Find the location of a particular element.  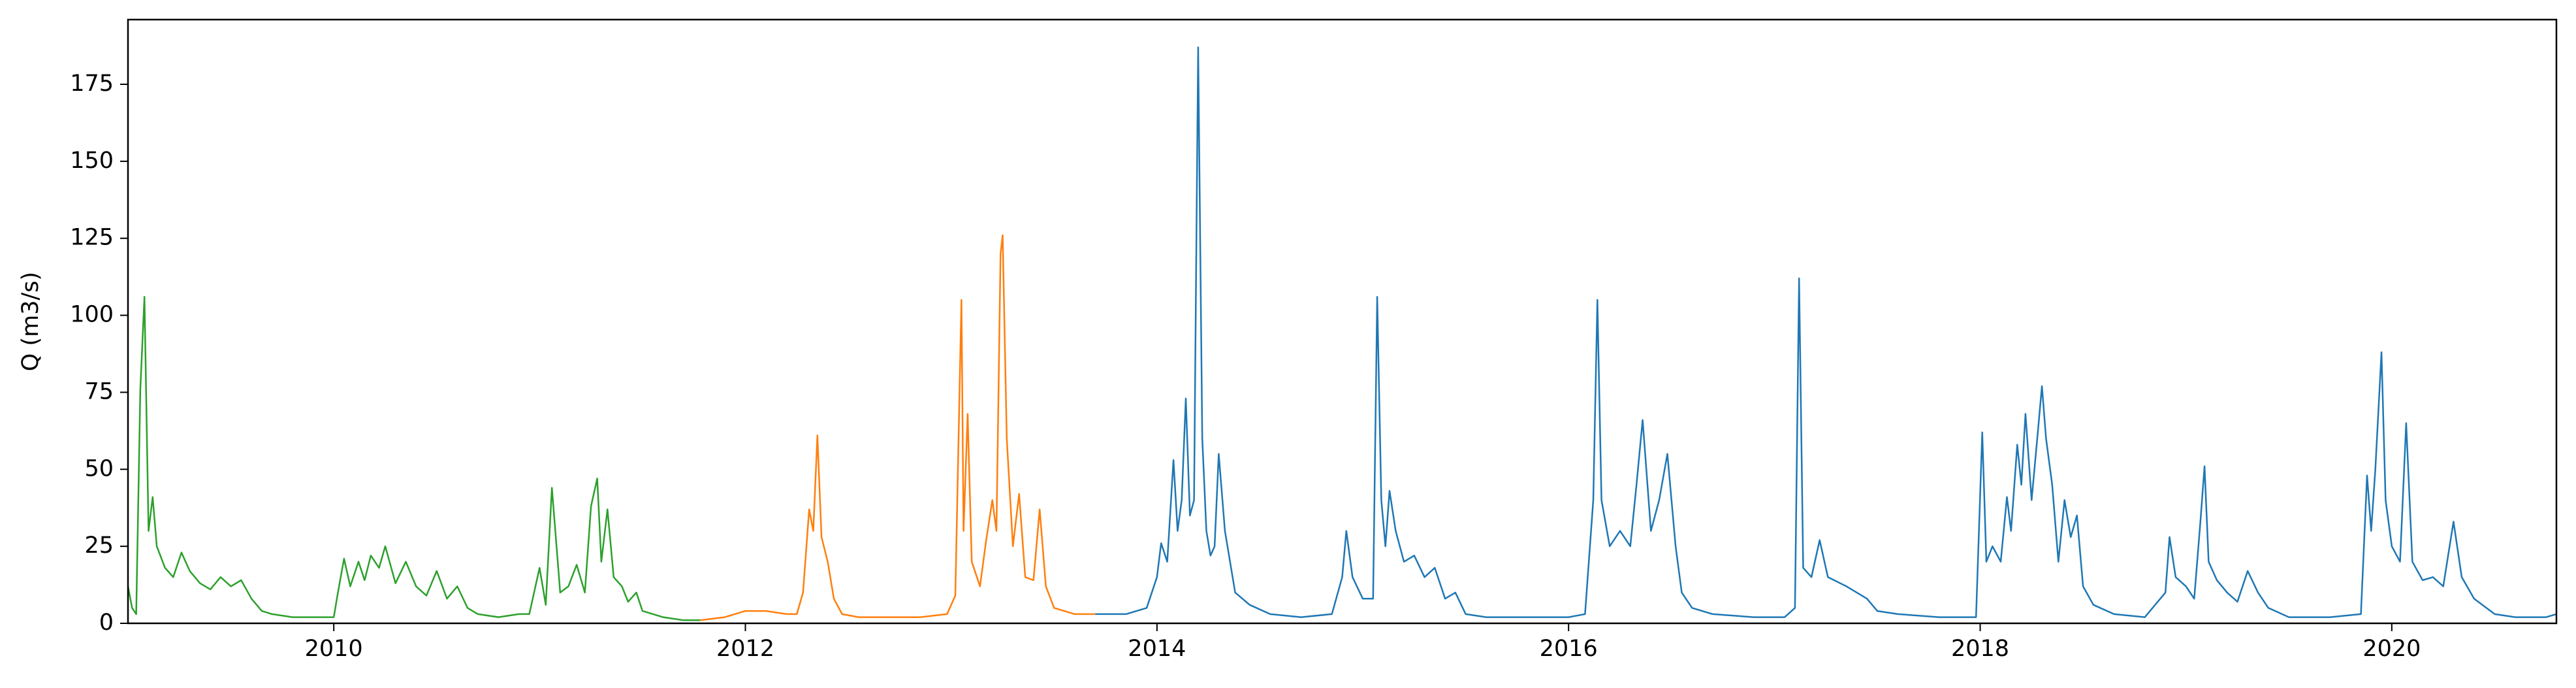

y-tick-label: 100 is located at coordinates (92, 315).